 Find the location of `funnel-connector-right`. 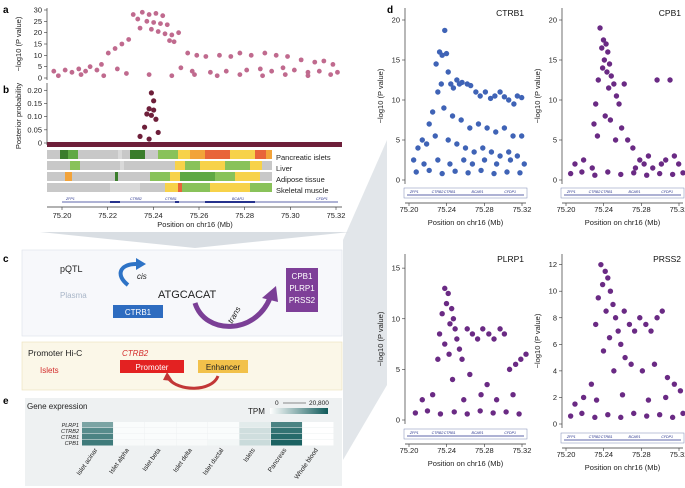

funnel-connector-right is located at coordinates (365, 300).